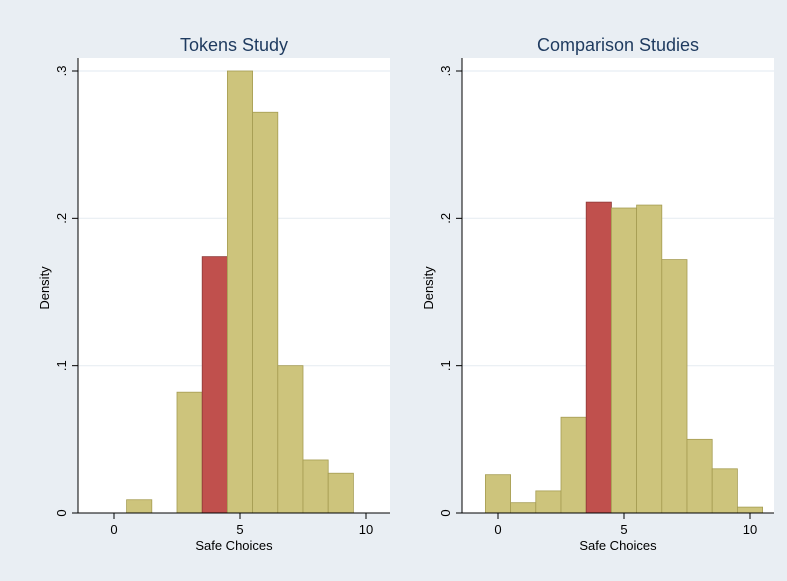 The width and height of the screenshot is (787, 581). I want to click on chart-title: Comparison Studies, so click(618, 45).